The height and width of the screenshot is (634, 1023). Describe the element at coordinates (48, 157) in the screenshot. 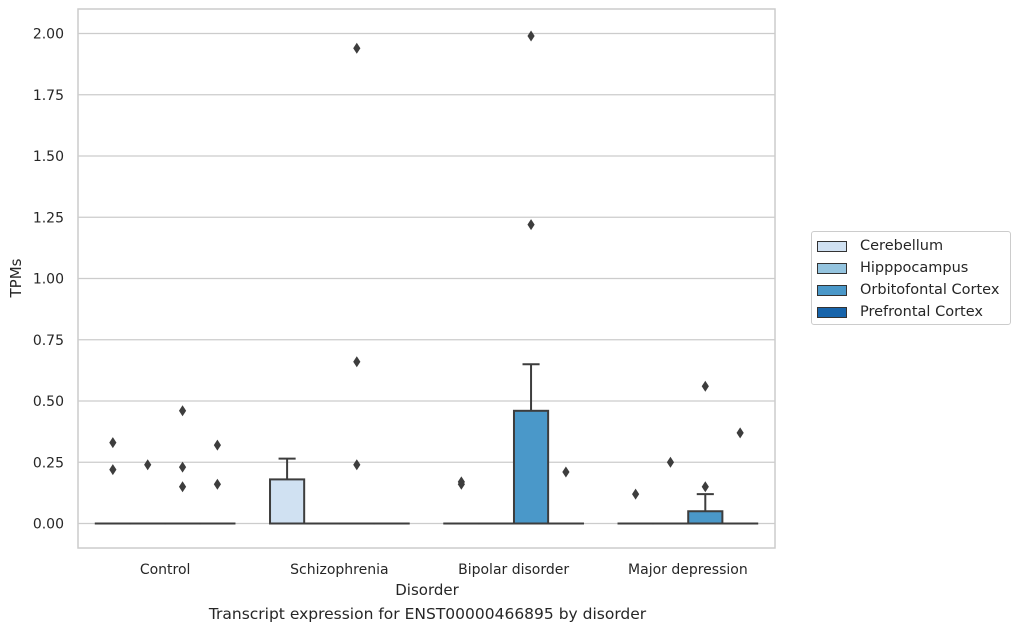

I see `y-tick-label: 1.50` at that location.